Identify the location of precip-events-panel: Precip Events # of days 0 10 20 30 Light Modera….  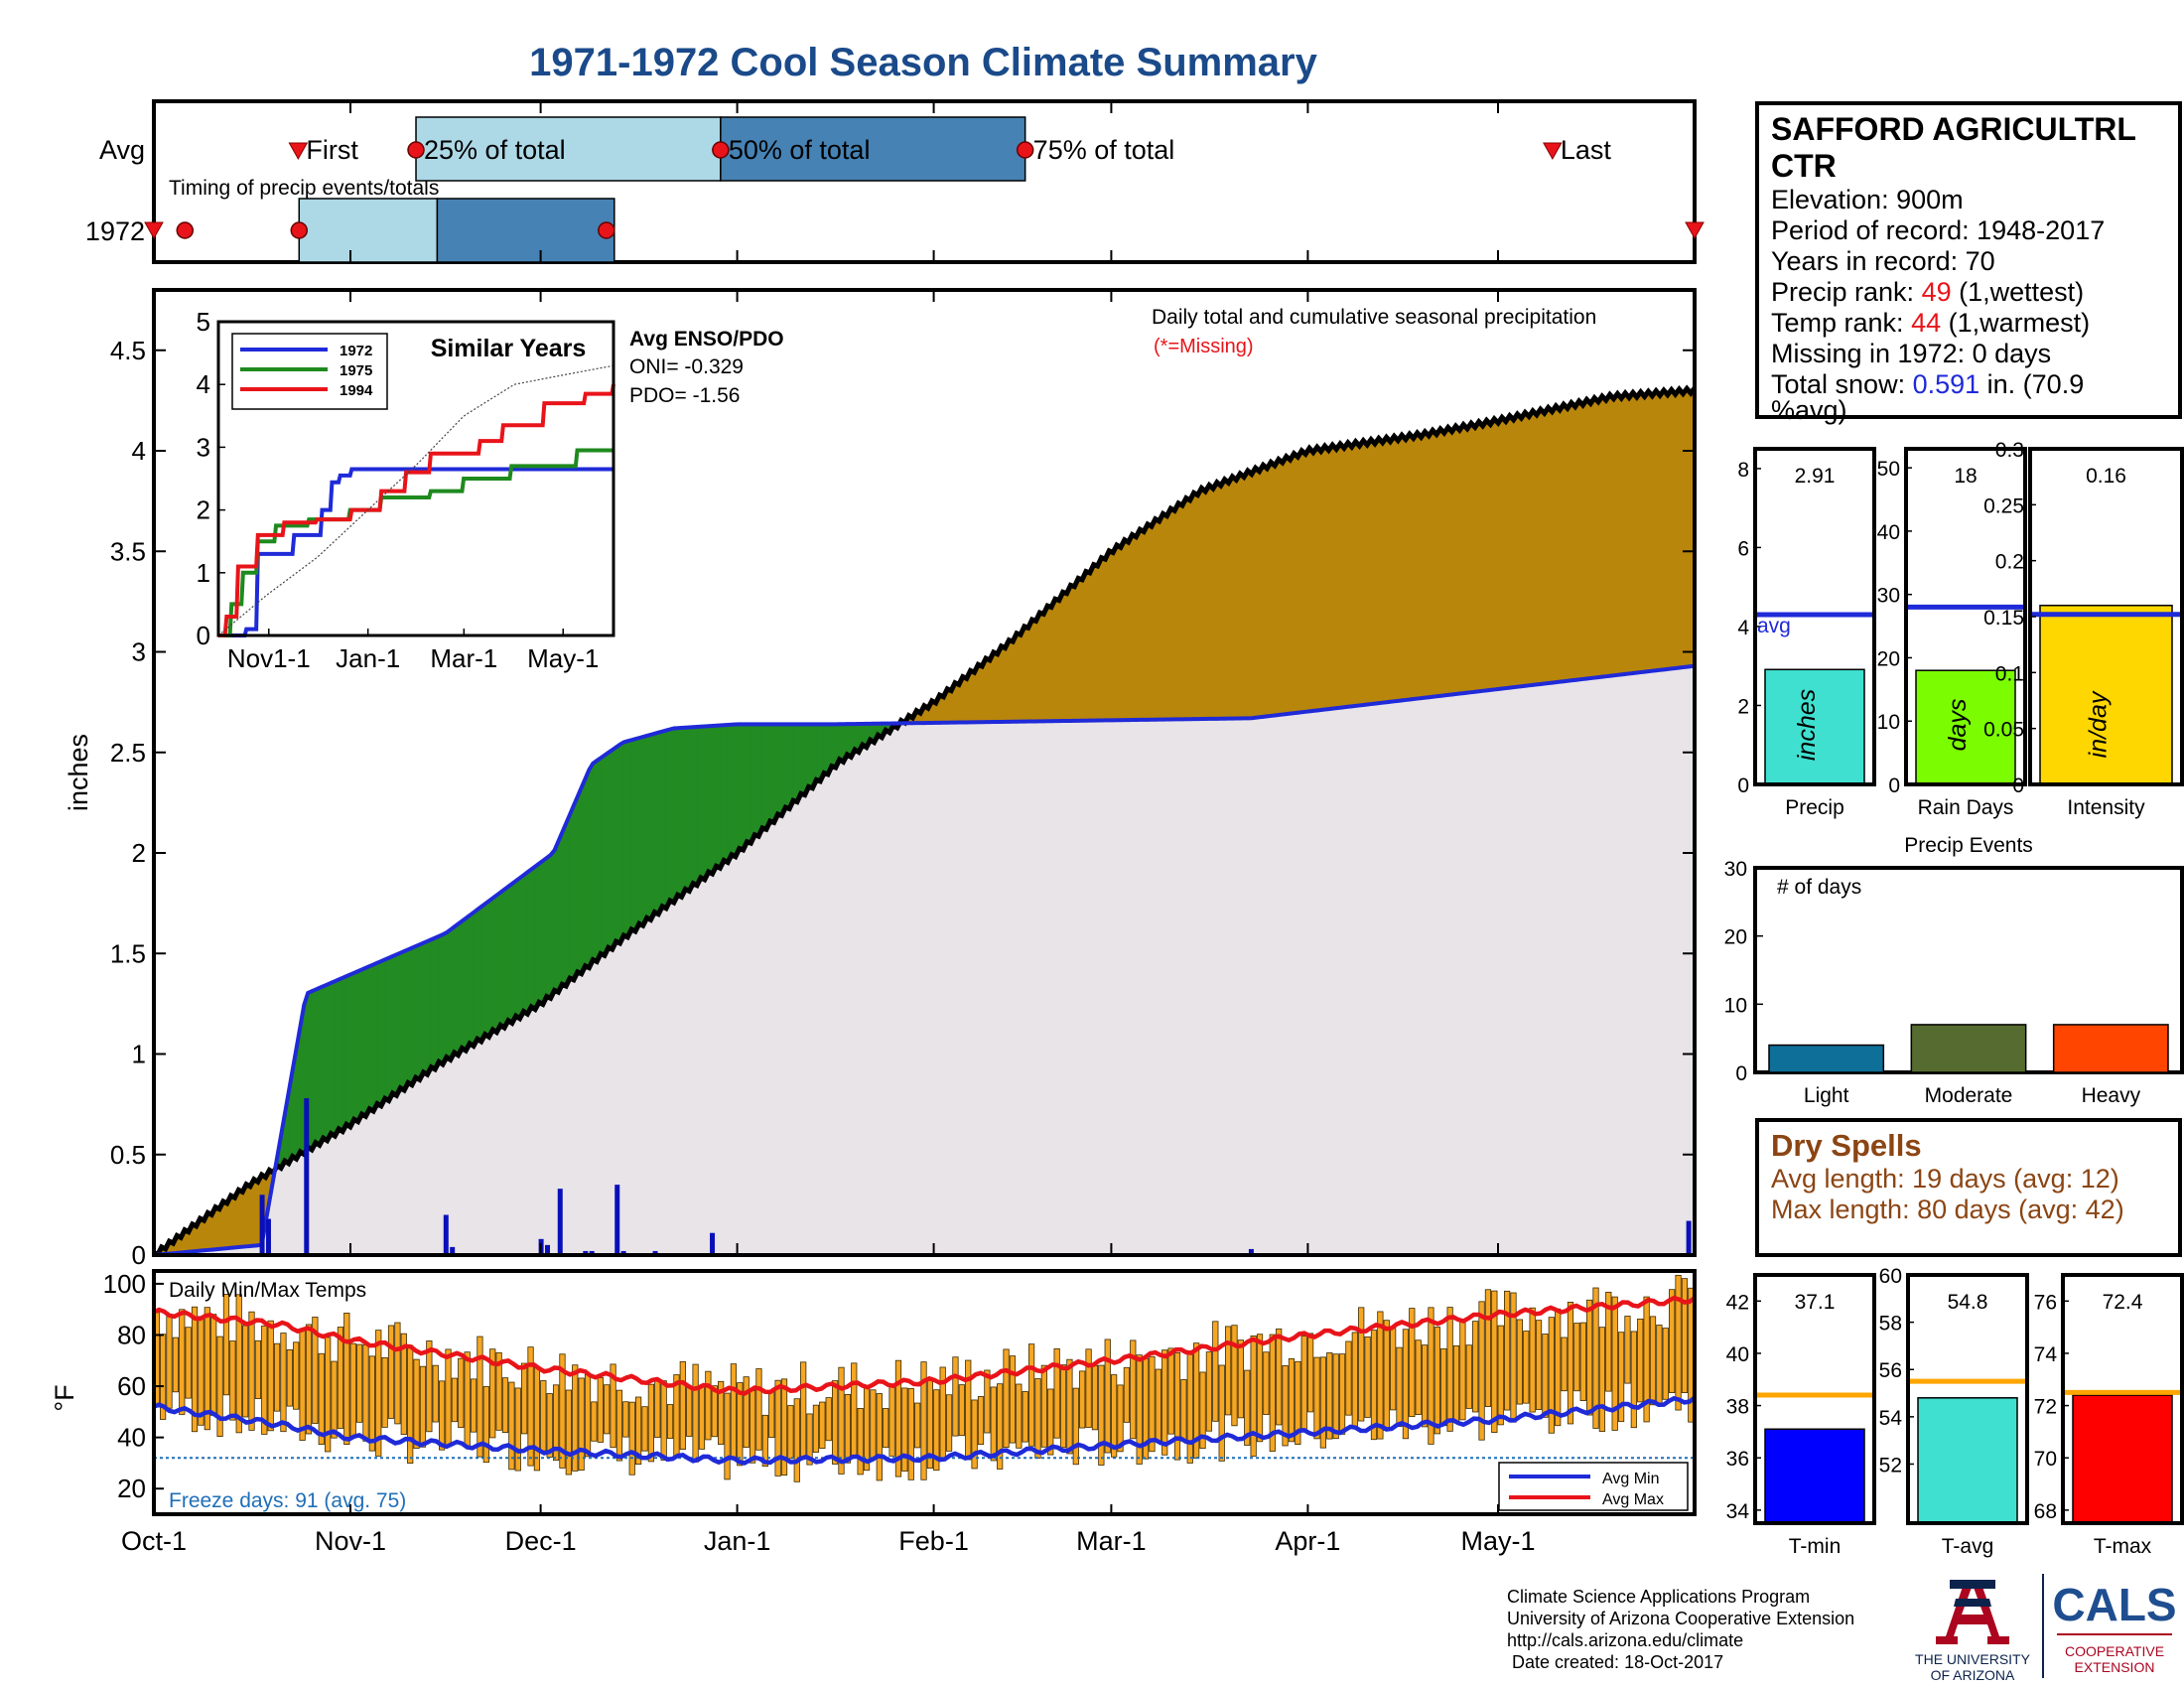
(1954, 970).